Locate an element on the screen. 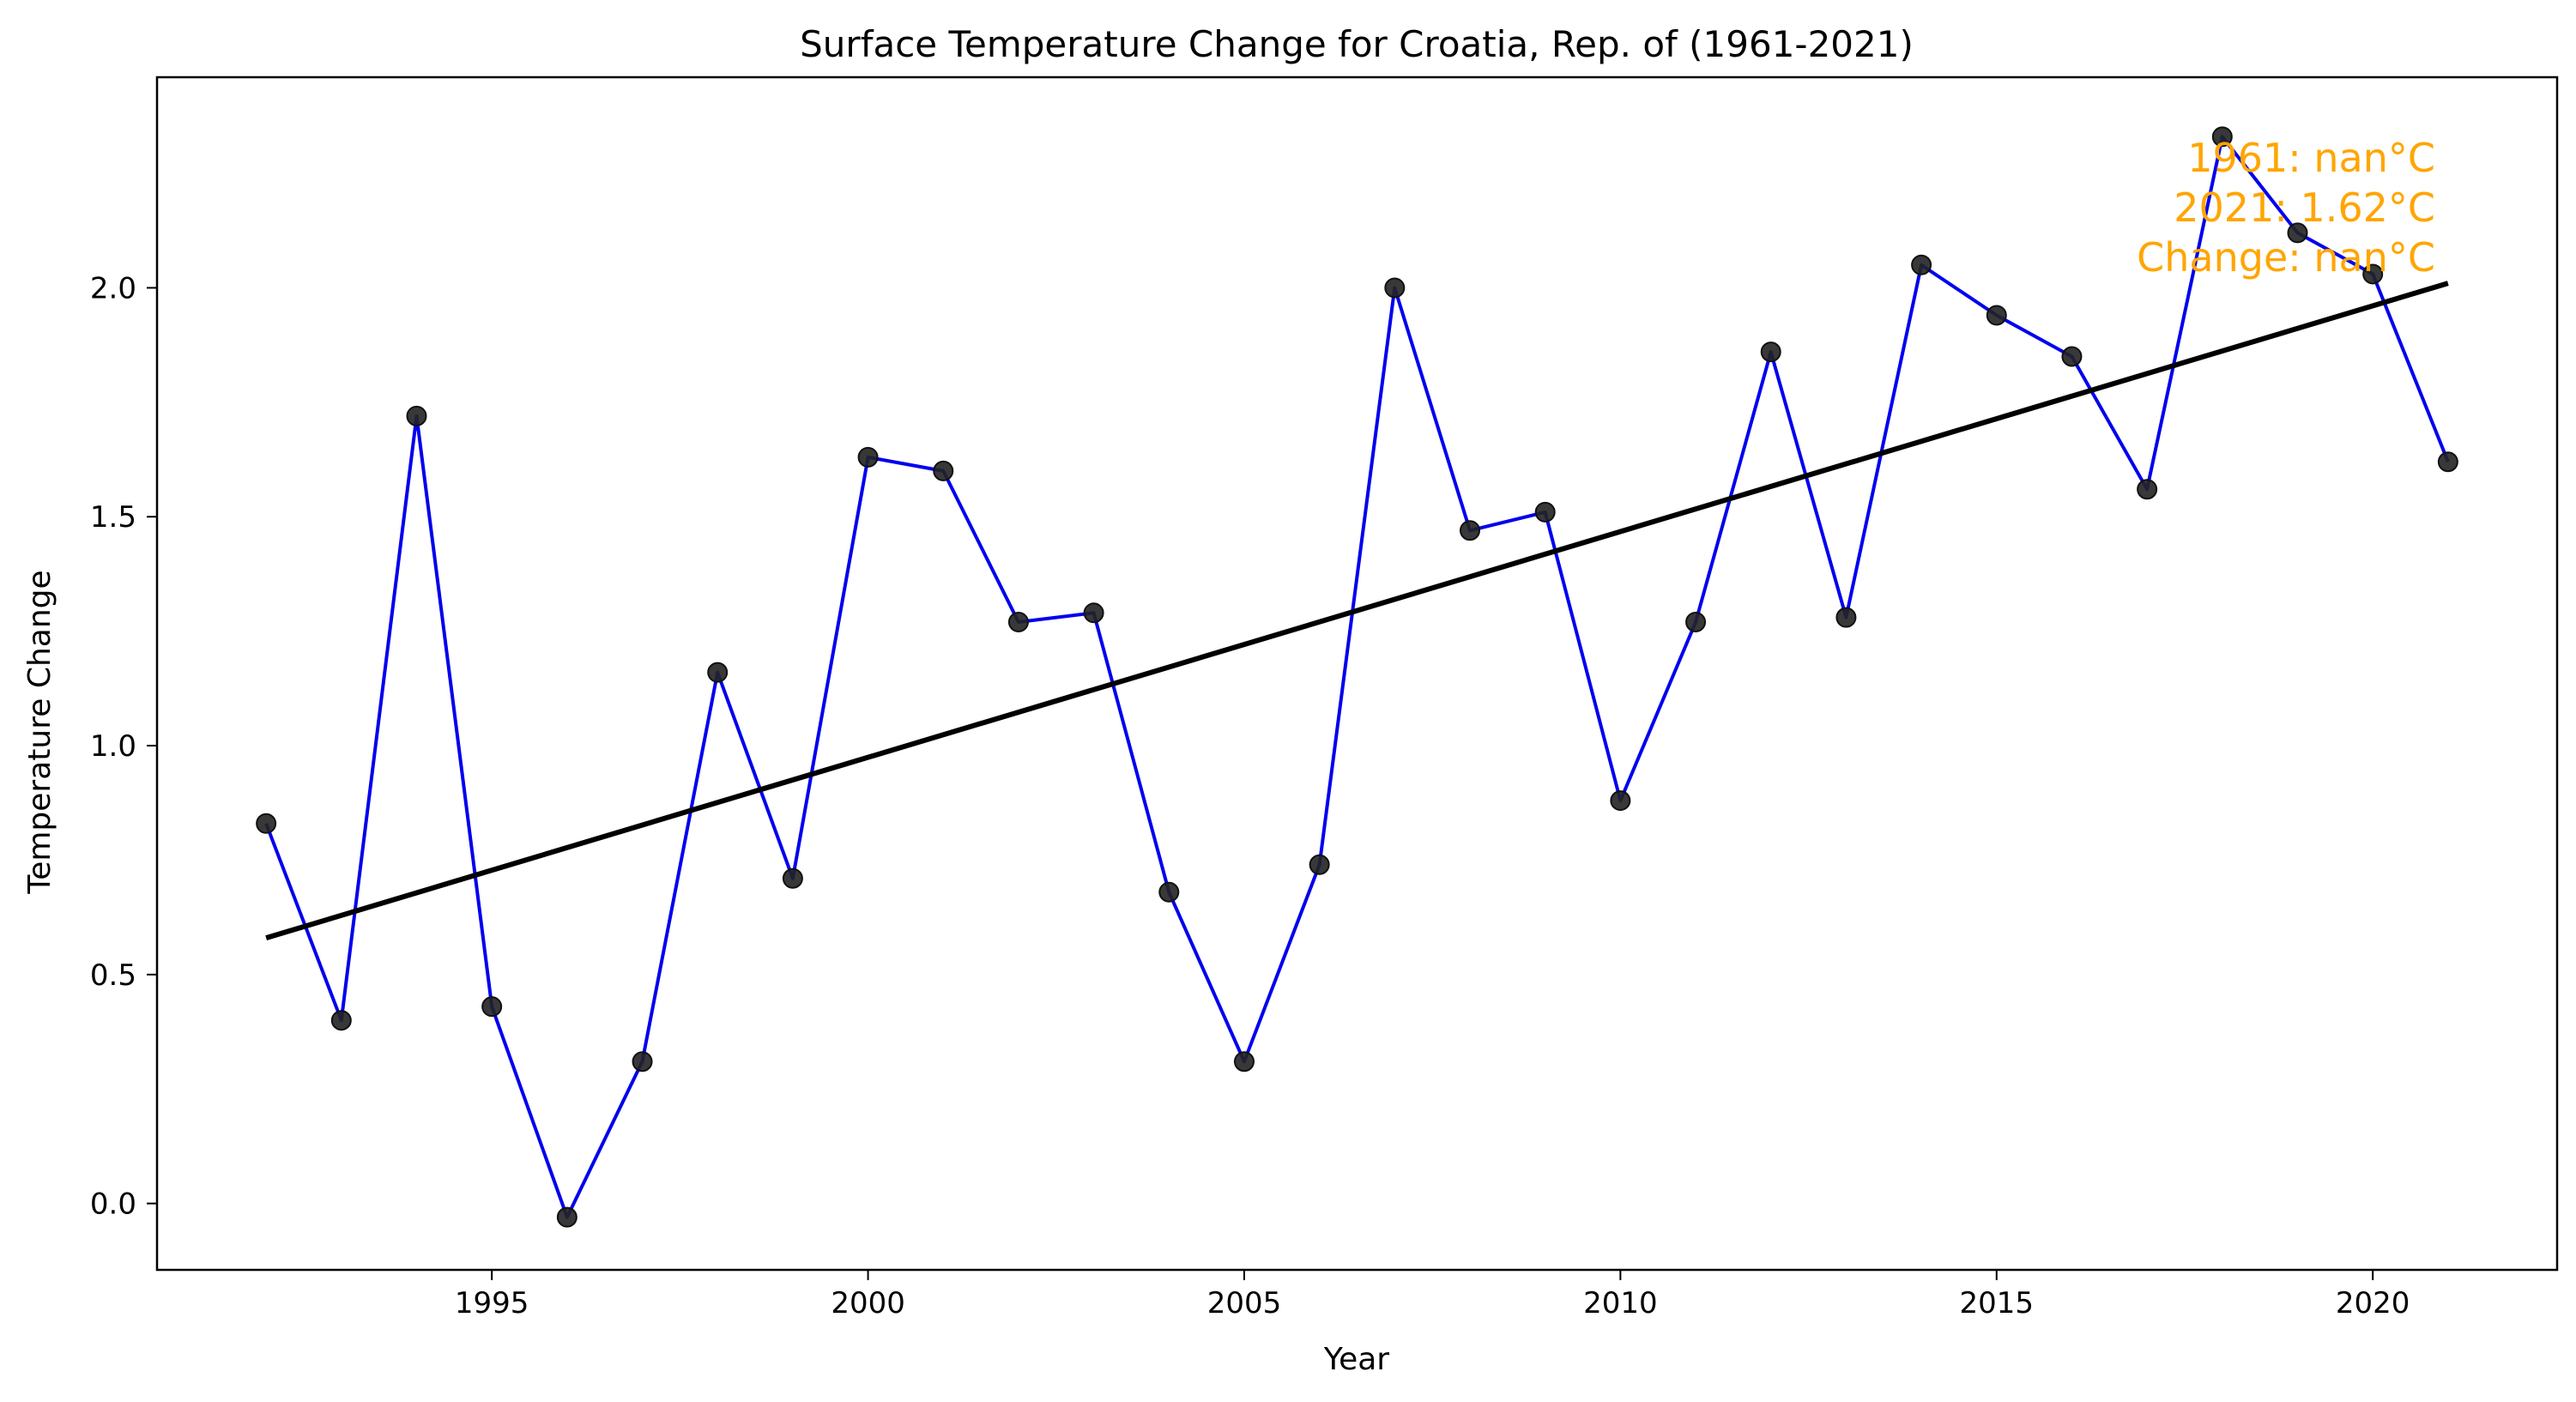 The width and height of the screenshot is (2576, 1402). x-tick-label: 2010 is located at coordinates (1620, 1303).